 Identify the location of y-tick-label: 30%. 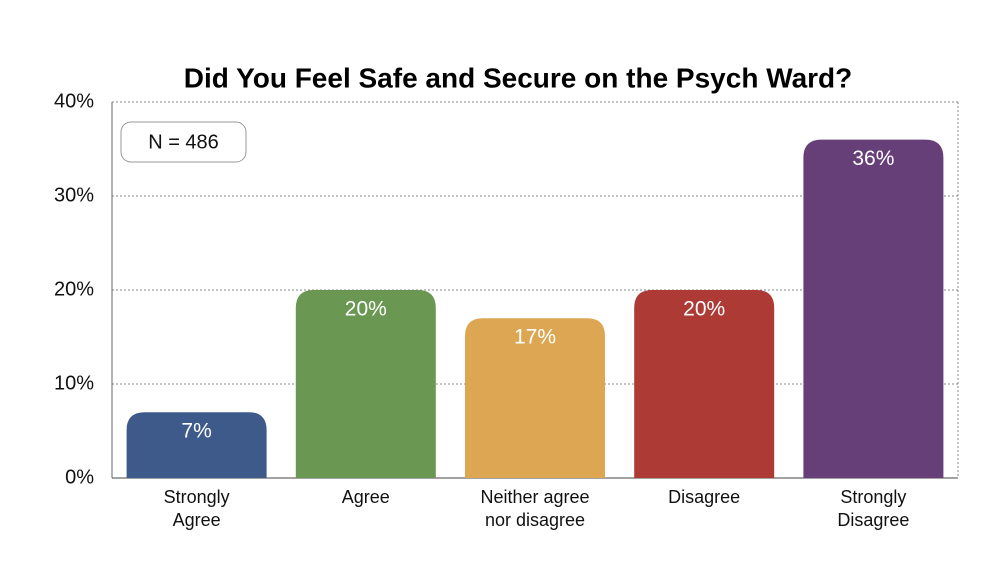
(74, 195).